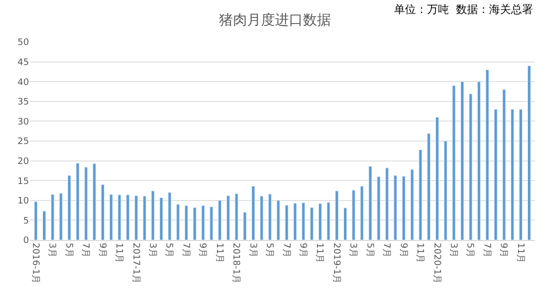  What do you see at coordinates (335, 263) in the screenshot?
I see `x-tick-label: 2019-1月` at bounding box center [335, 263].